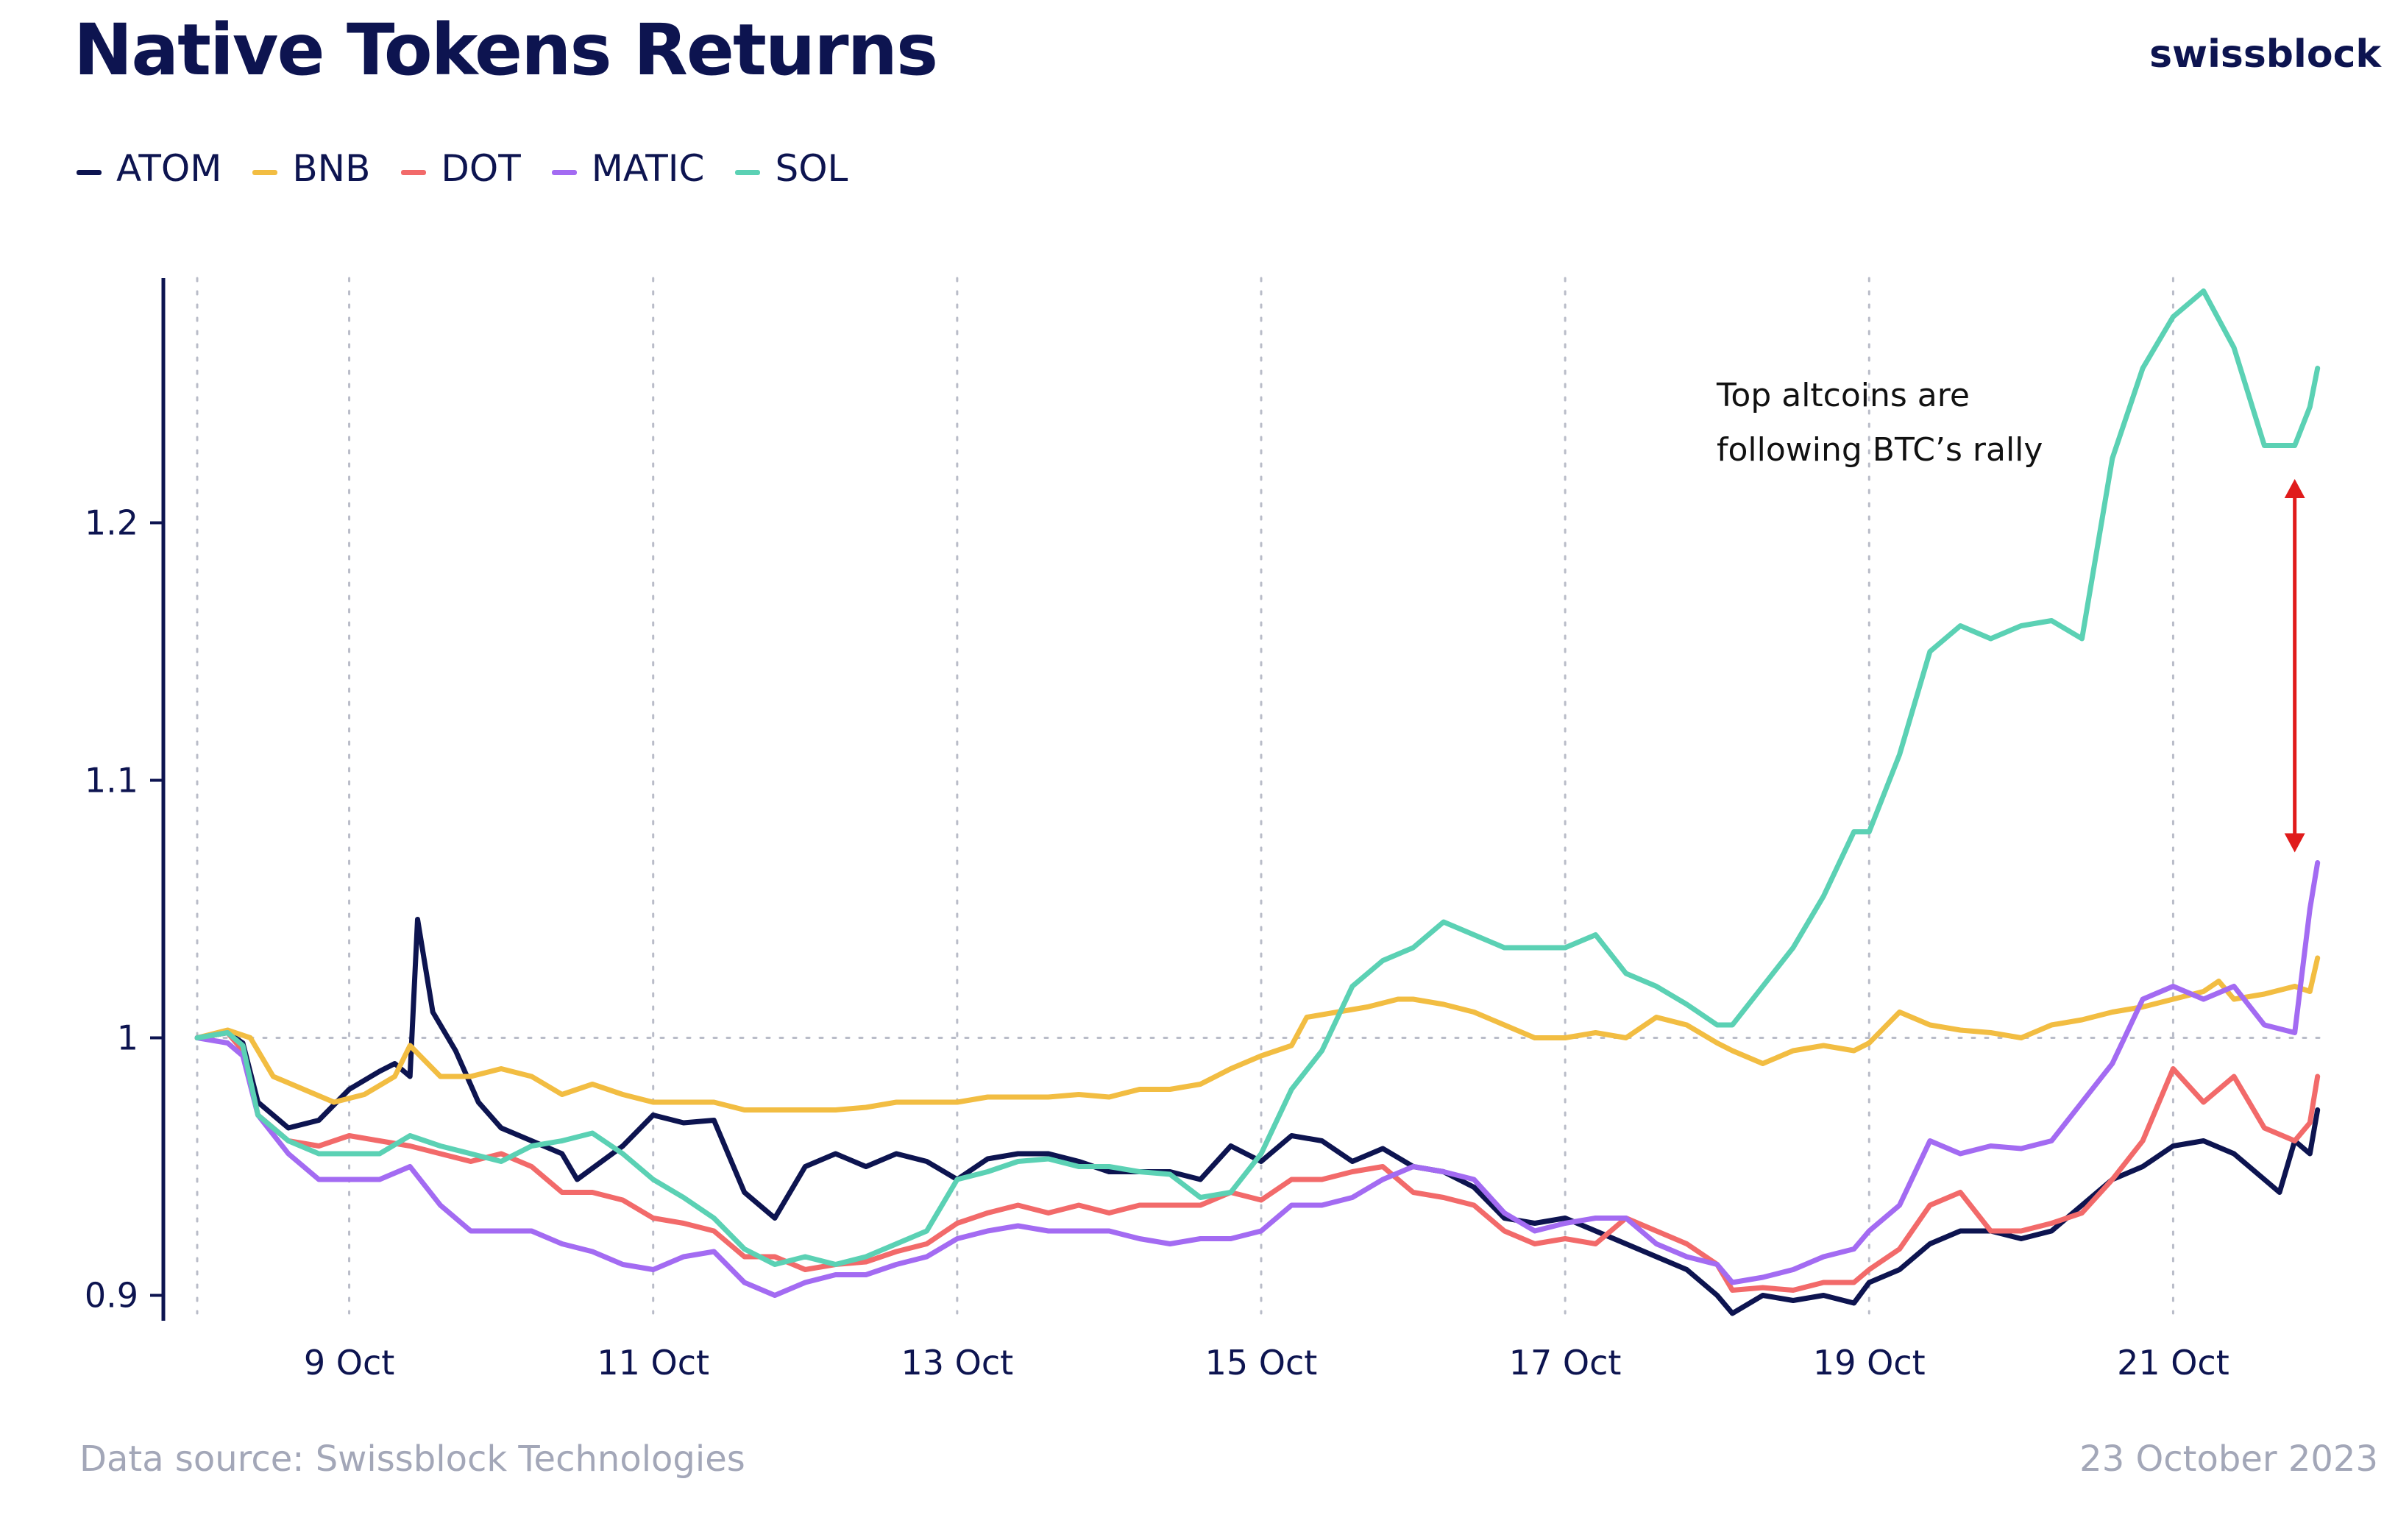 This screenshot has width=2384, height=1540. I want to click on series-line-bnb, so click(1258, 1034).